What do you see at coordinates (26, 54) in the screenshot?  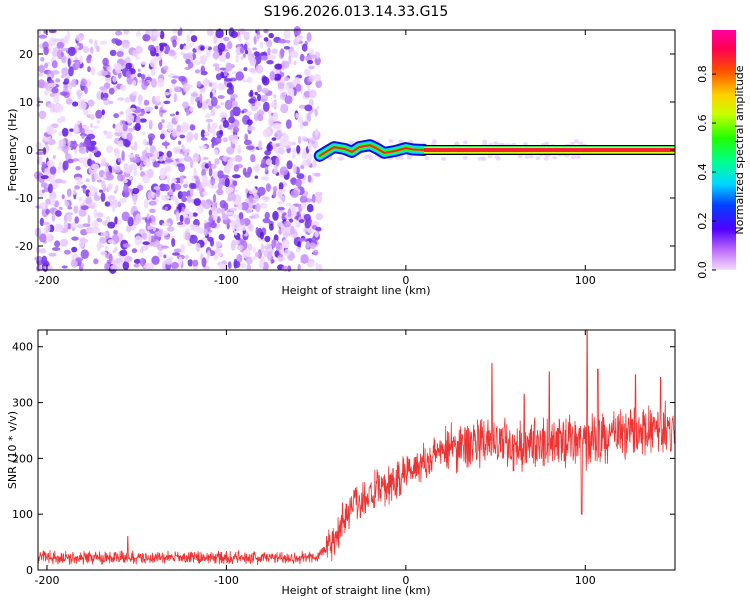 I see `y-tick-label: 20` at bounding box center [26, 54].